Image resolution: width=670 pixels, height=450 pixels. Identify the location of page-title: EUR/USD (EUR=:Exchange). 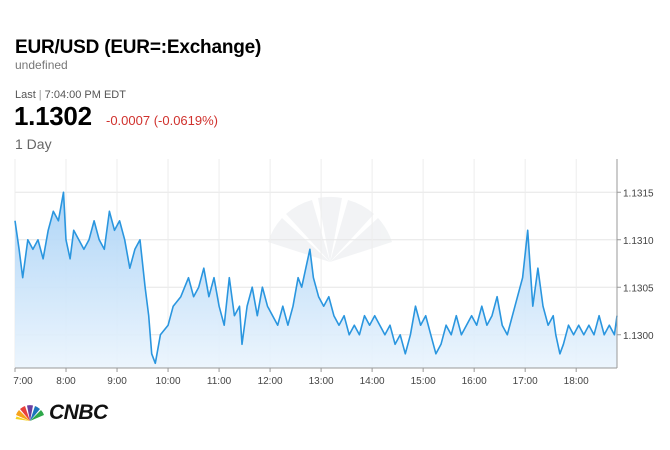
(138, 47).